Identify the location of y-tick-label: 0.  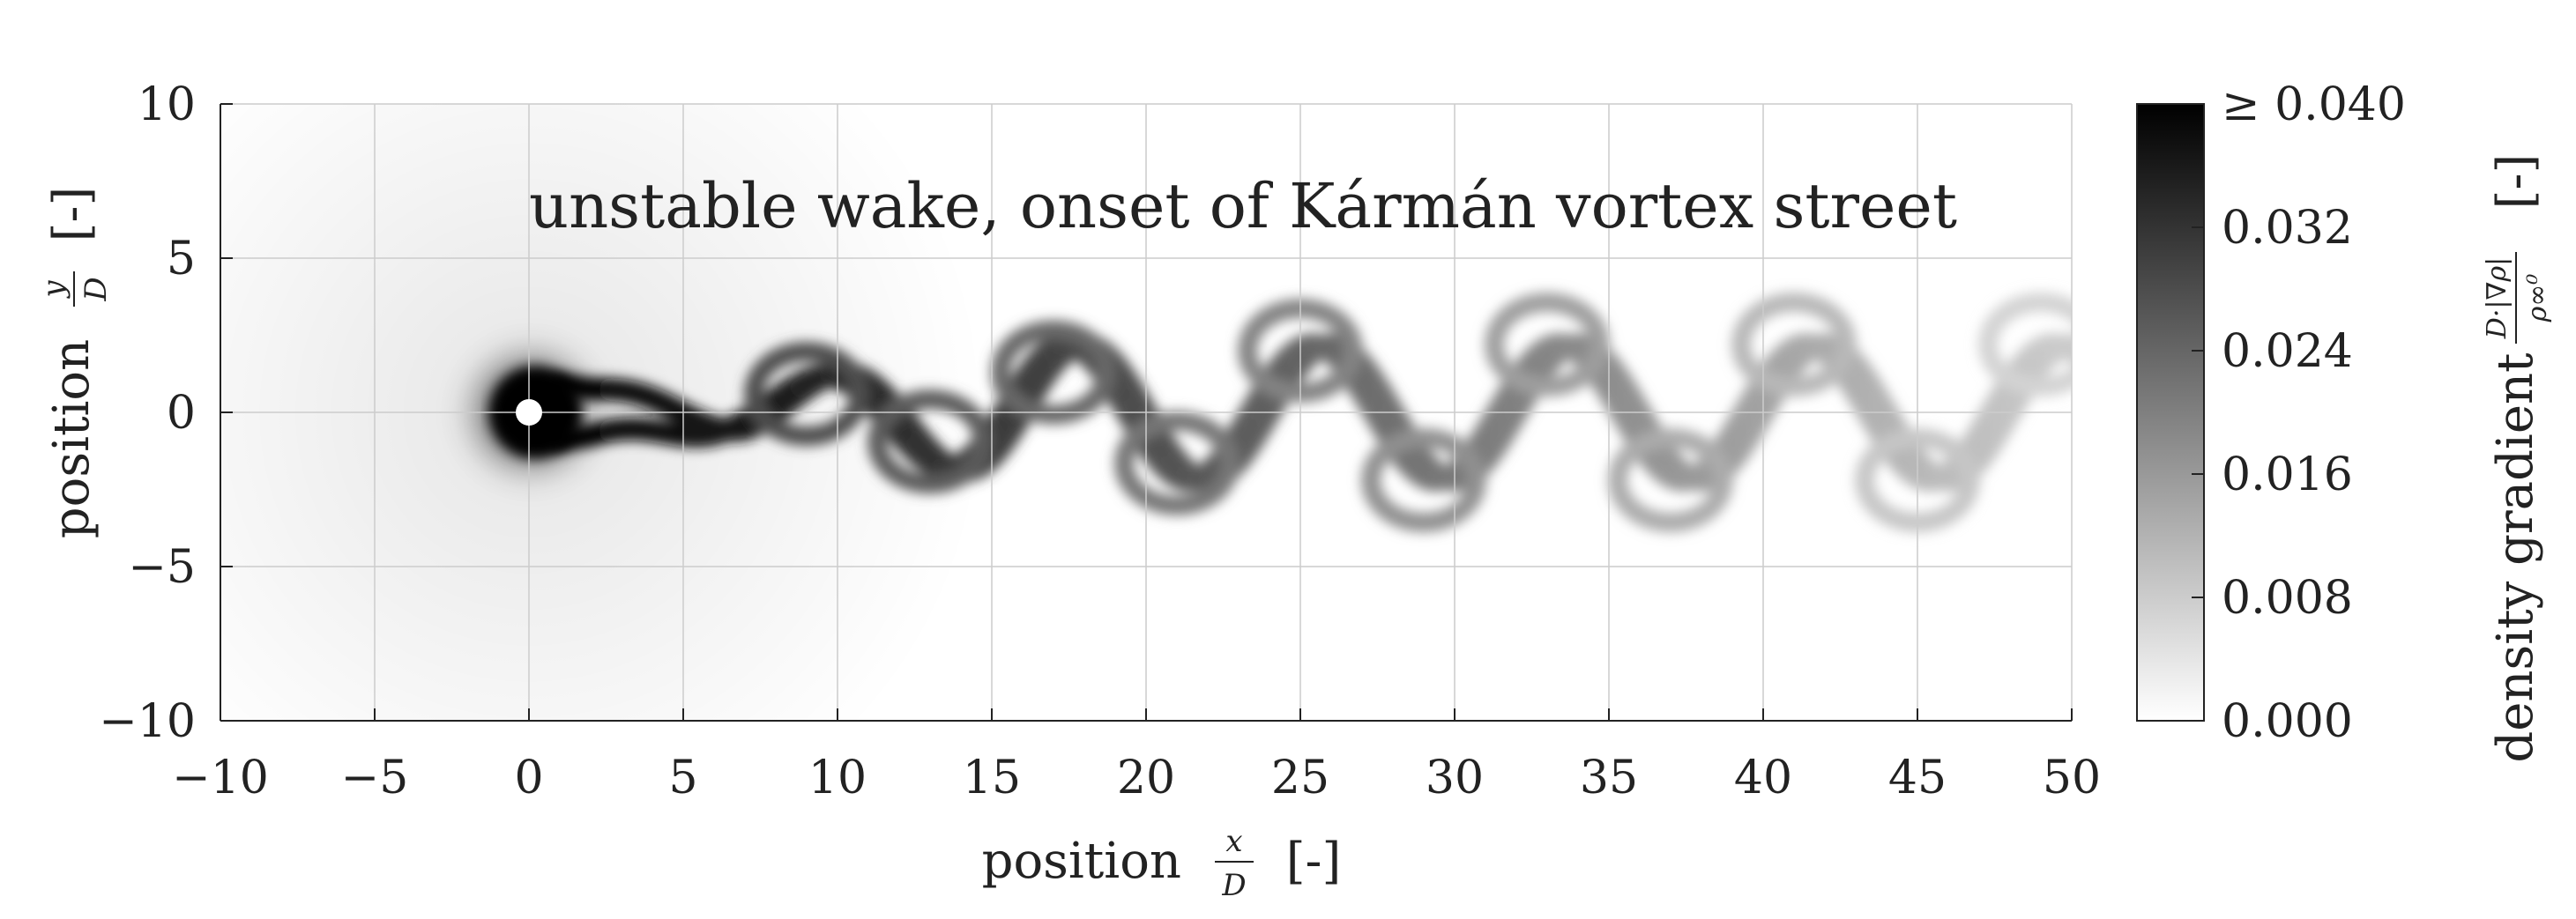
(182, 413).